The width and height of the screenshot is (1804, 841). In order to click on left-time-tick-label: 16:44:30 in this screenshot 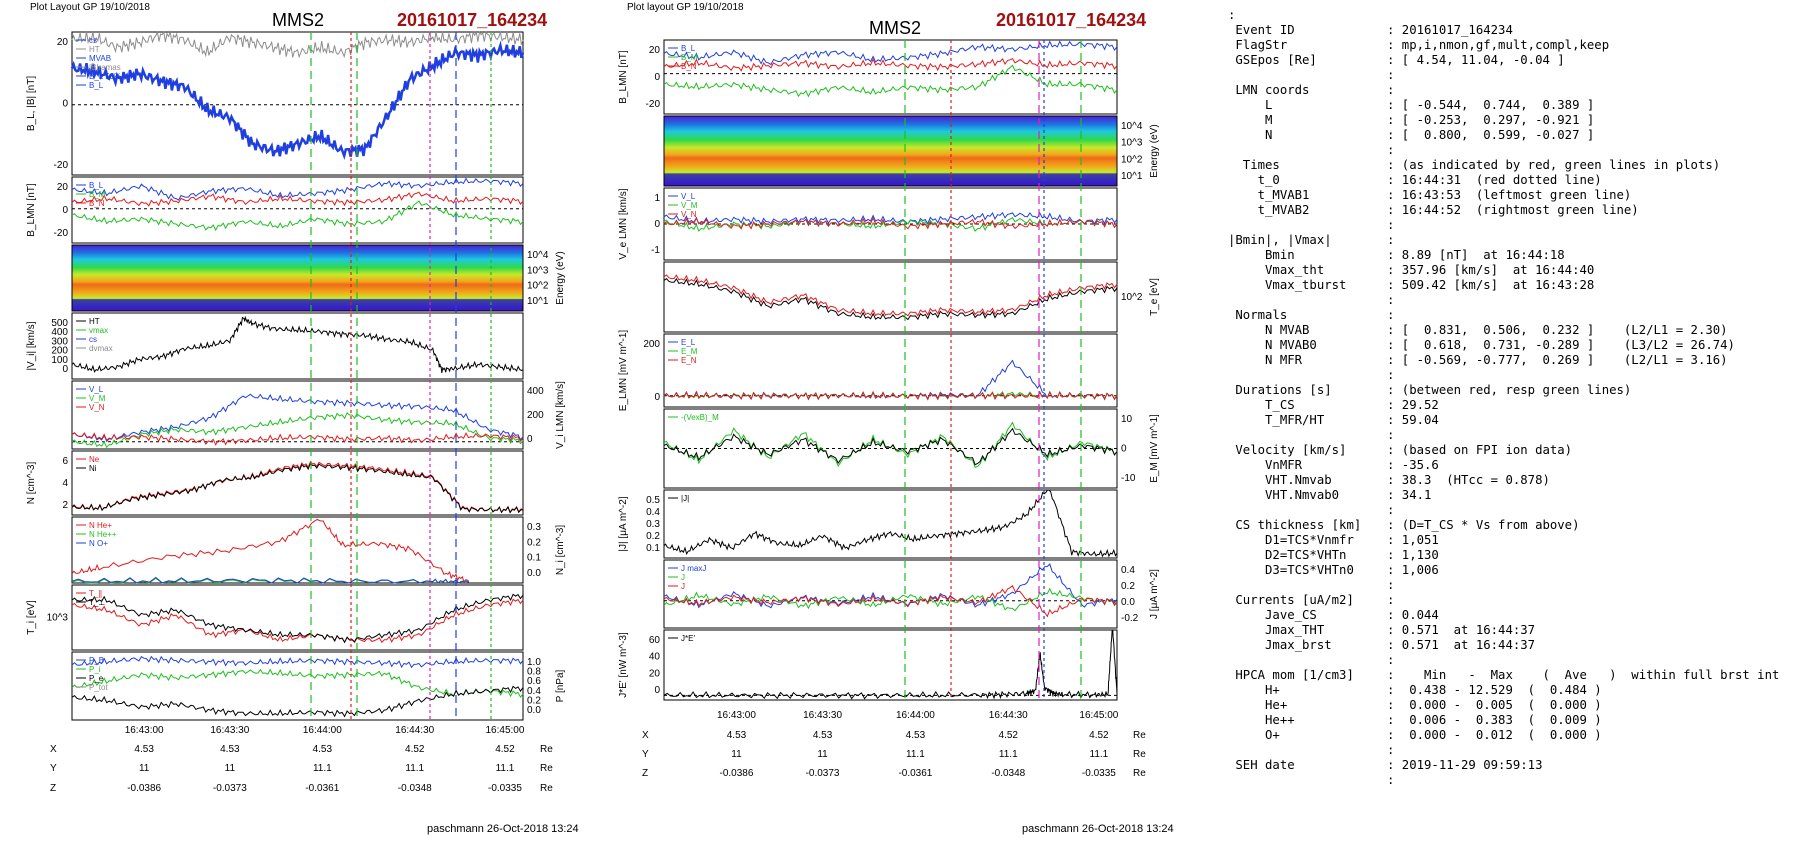, I will do `click(414, 730)`.